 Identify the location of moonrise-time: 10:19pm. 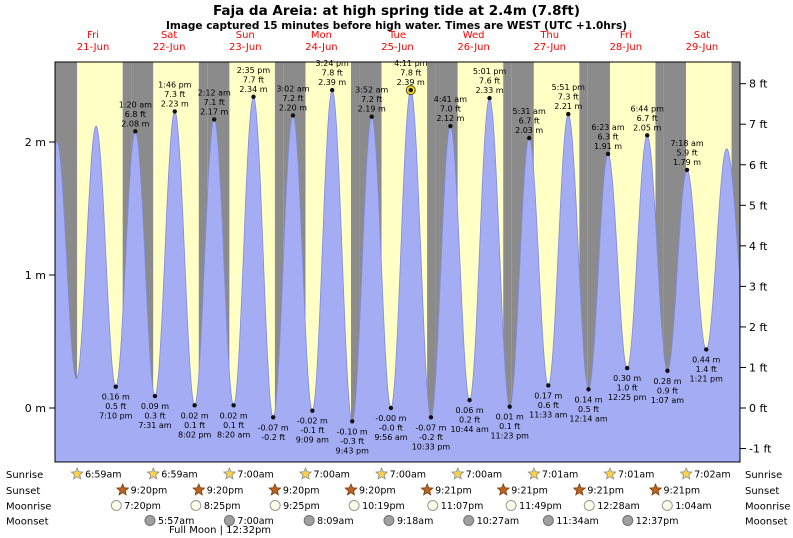
(383, 506).